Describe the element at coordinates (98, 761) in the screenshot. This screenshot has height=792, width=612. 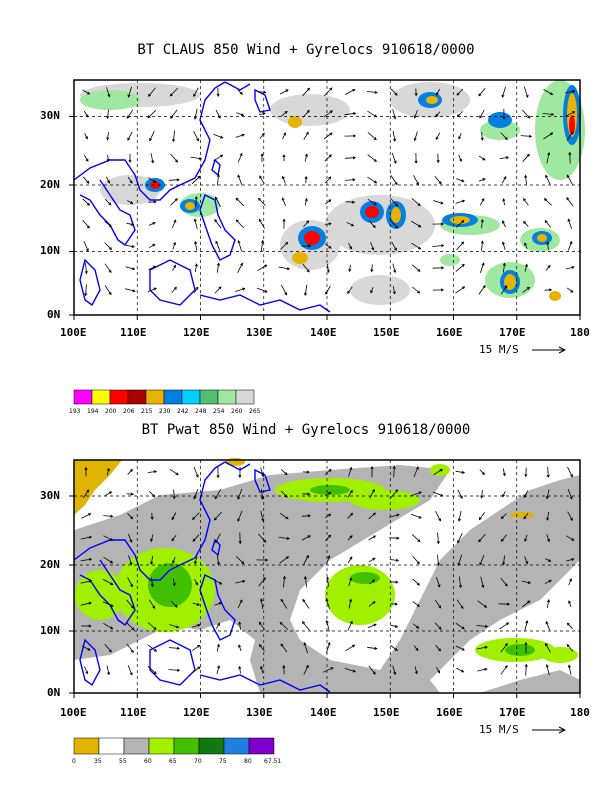
I see `map2-colorbar-label: 35` at that location.